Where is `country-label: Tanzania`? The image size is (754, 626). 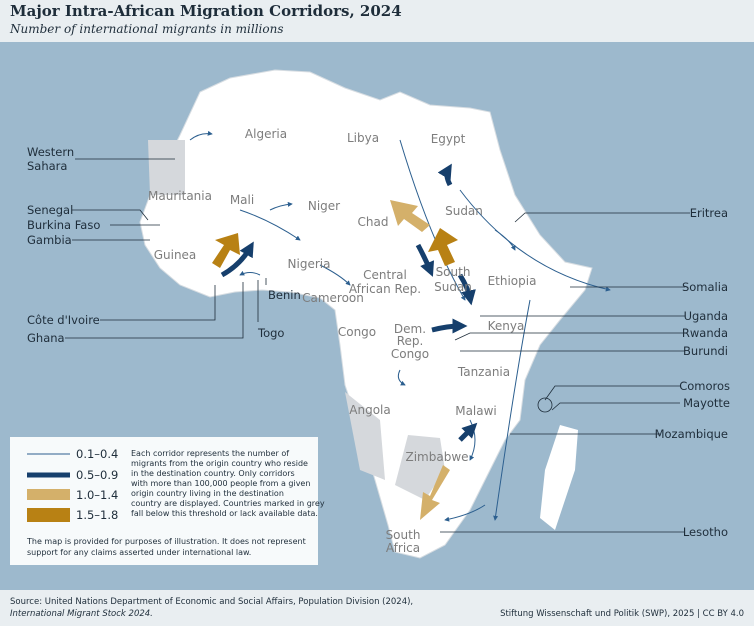 country-label: Tanzania is located at coordinates (483, 372).